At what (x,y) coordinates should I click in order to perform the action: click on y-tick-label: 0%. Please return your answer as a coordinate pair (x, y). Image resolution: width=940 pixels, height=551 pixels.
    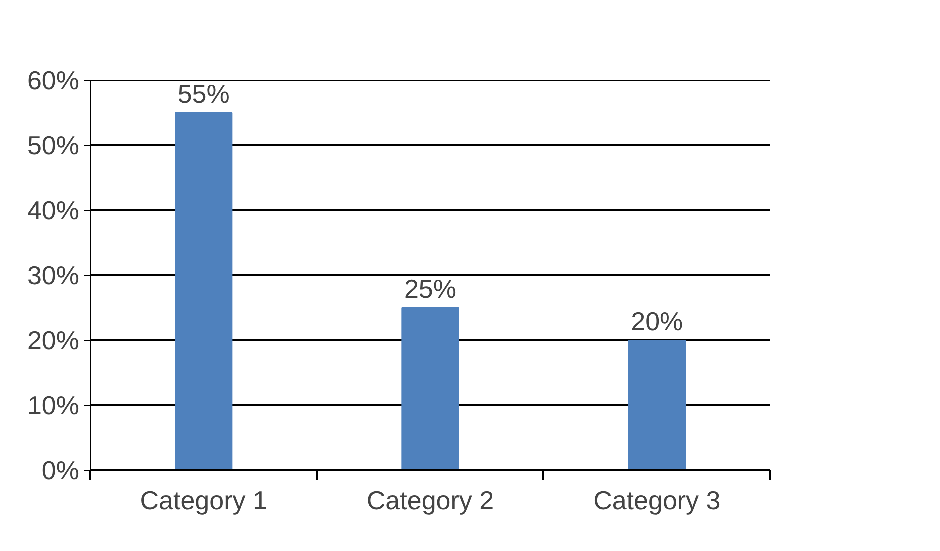
    Looking at the image, I should click on (61, 471).